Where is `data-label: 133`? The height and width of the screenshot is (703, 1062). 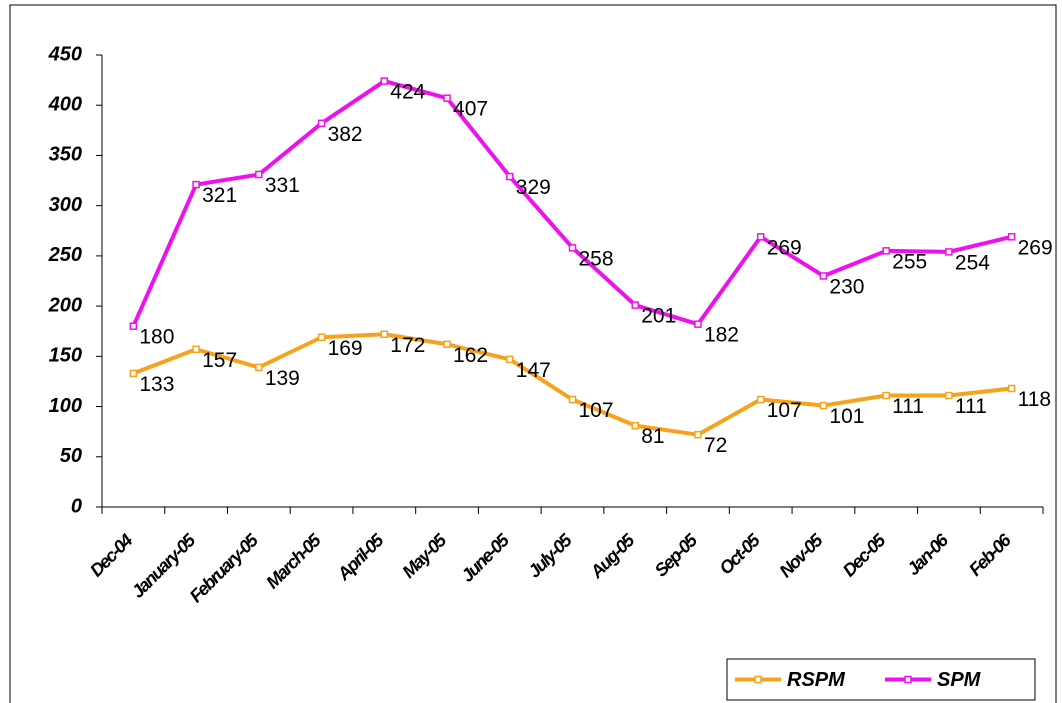
data-label: 133 is located at coordinates (156, 384).